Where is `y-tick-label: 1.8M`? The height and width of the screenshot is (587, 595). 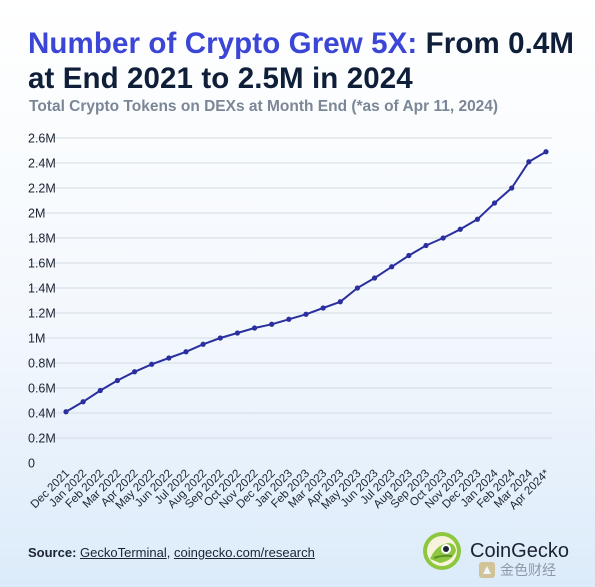 y-tick-label: 1.8M is located at coordinates (42, 239).